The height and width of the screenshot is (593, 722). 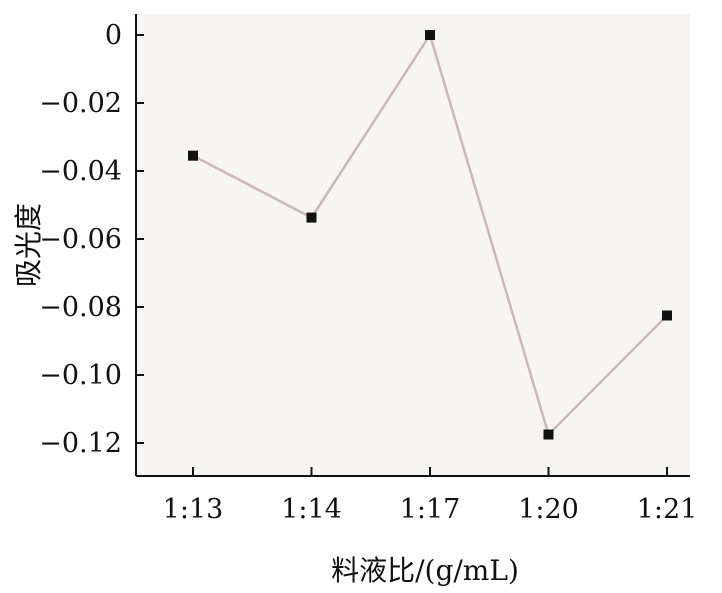 I want to click on x-tick-label: 1:21, so click(x=667, y=509).